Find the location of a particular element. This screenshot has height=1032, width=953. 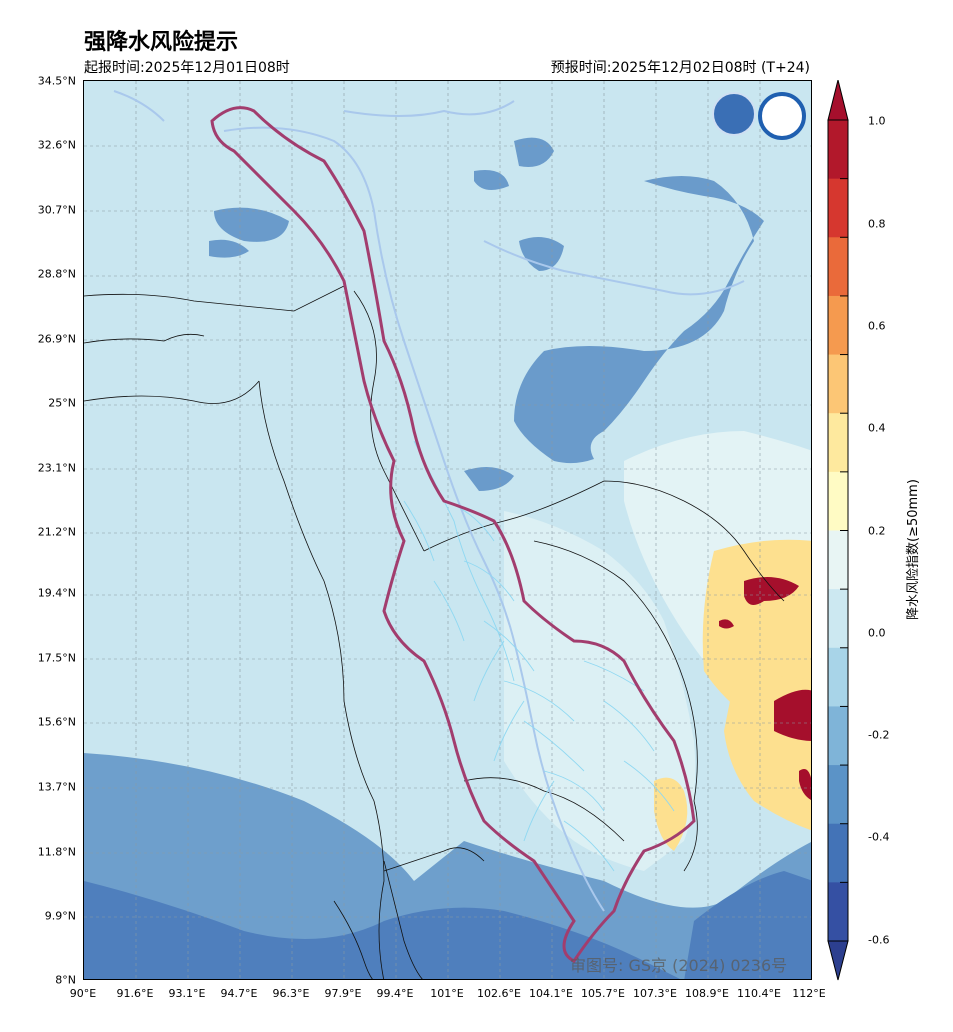

lat-tick-label: 15.6°N is located at coordinates (56, 722).